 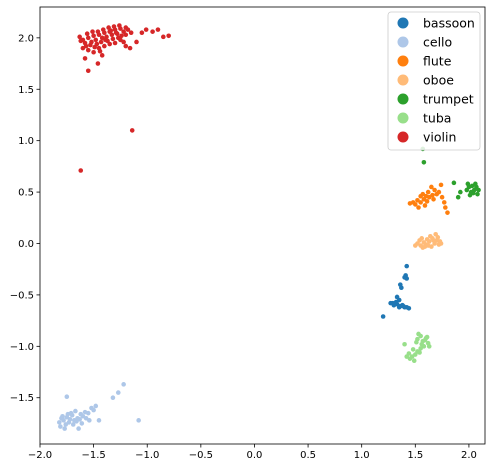 I want to click on legend-label-cello: cello, so click(x=437, y=42).